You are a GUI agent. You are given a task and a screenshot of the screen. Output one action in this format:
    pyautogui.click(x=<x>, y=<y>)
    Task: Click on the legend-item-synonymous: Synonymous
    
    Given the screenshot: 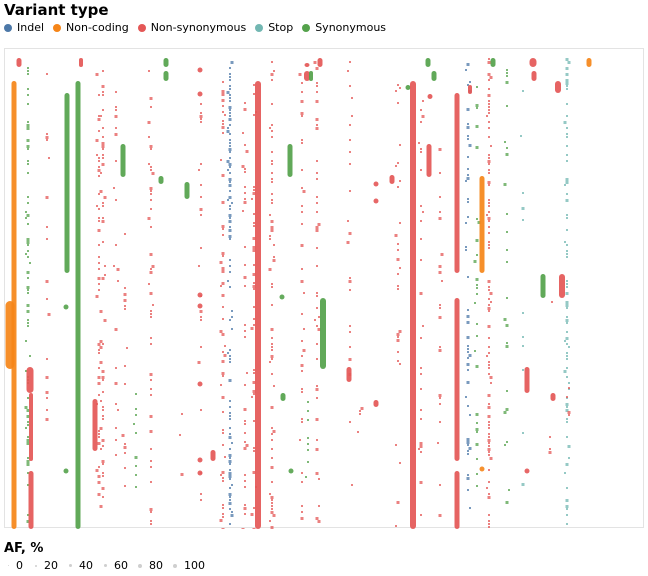 What is the action you would take?
    pyautogui.click(x=344, y=27)
    